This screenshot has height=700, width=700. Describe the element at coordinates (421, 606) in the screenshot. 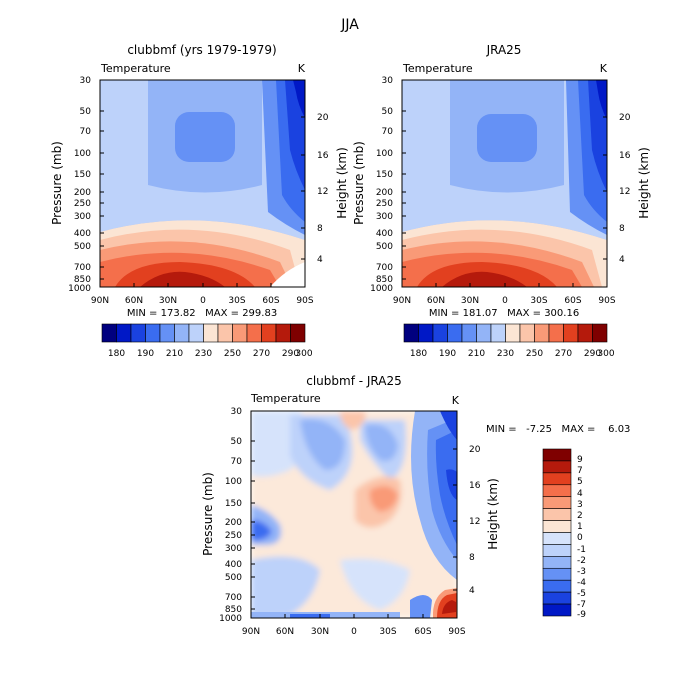

I see `polar-surface-neg` at that location.